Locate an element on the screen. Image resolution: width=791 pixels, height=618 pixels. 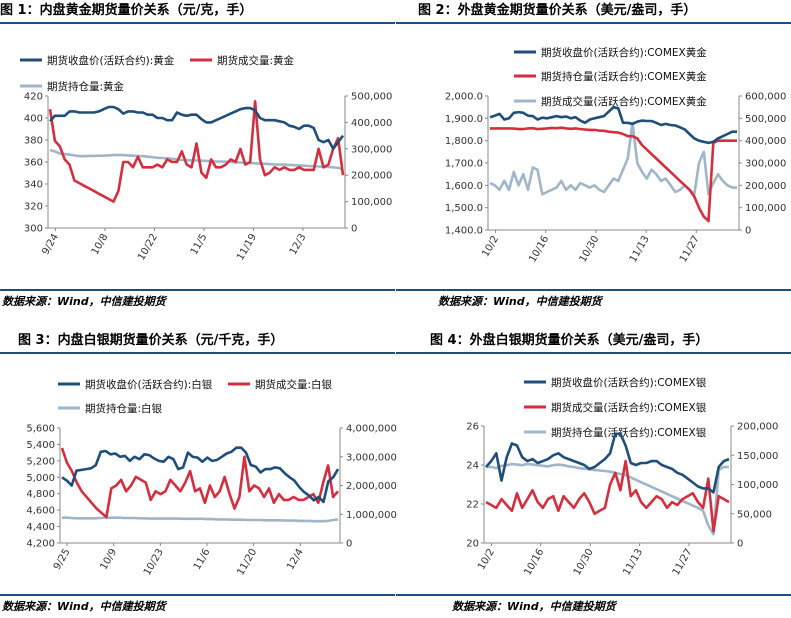
y-right-tick-label: 2,000,000 is located at coordinates (371, 486).